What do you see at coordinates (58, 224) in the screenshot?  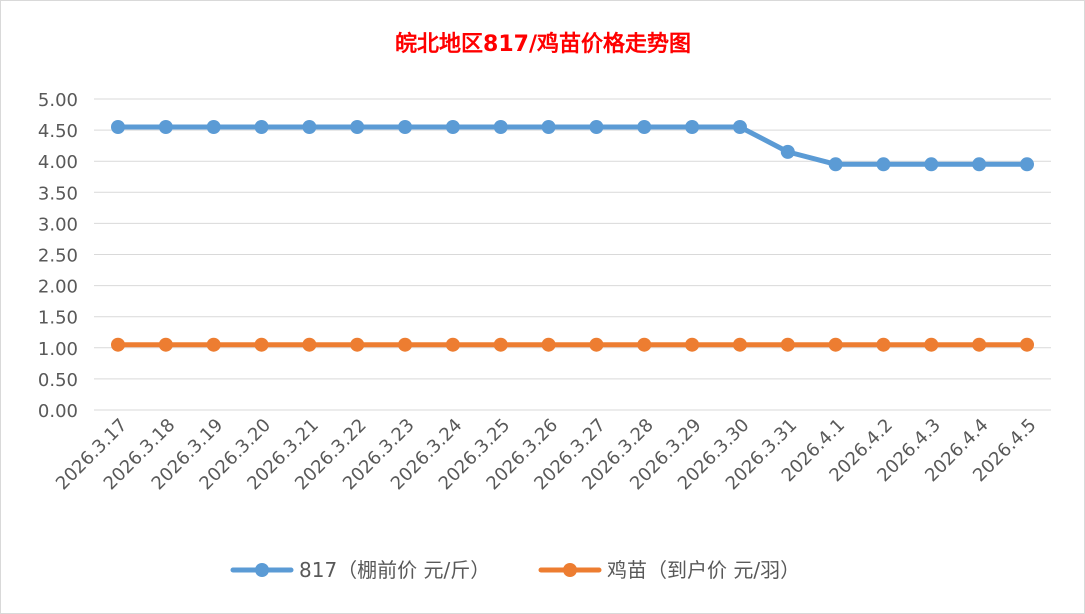 I see `y-tick-label: 3.00` at bounding box center [58, 224].